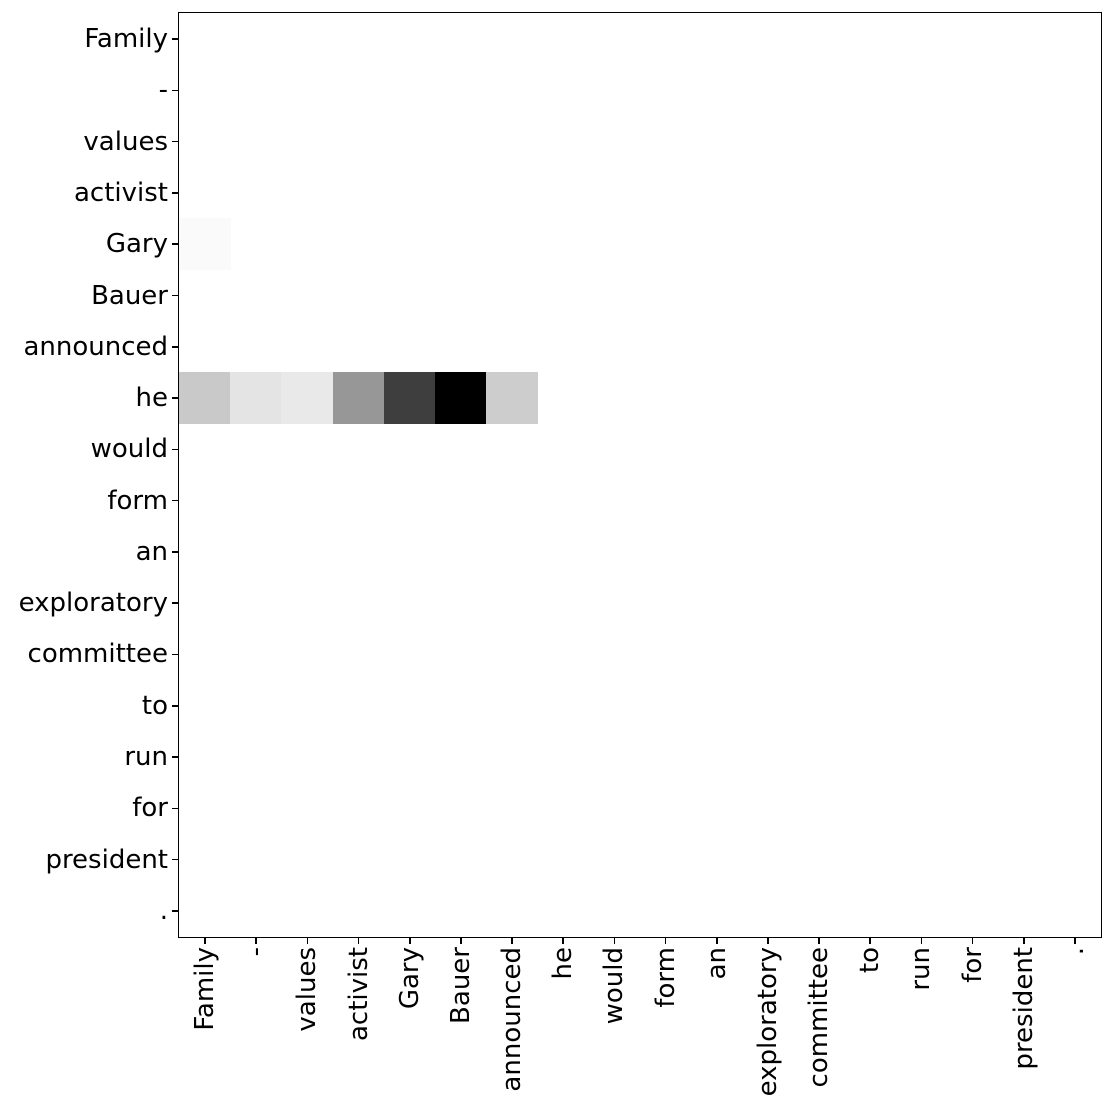 Image resolution: width=1116 pixels, height=1116 pixels. What do you see at coordinates (151, 551) in the screenshot?
I see `y-tick-label-an: an` at bounding box center [151, 551].